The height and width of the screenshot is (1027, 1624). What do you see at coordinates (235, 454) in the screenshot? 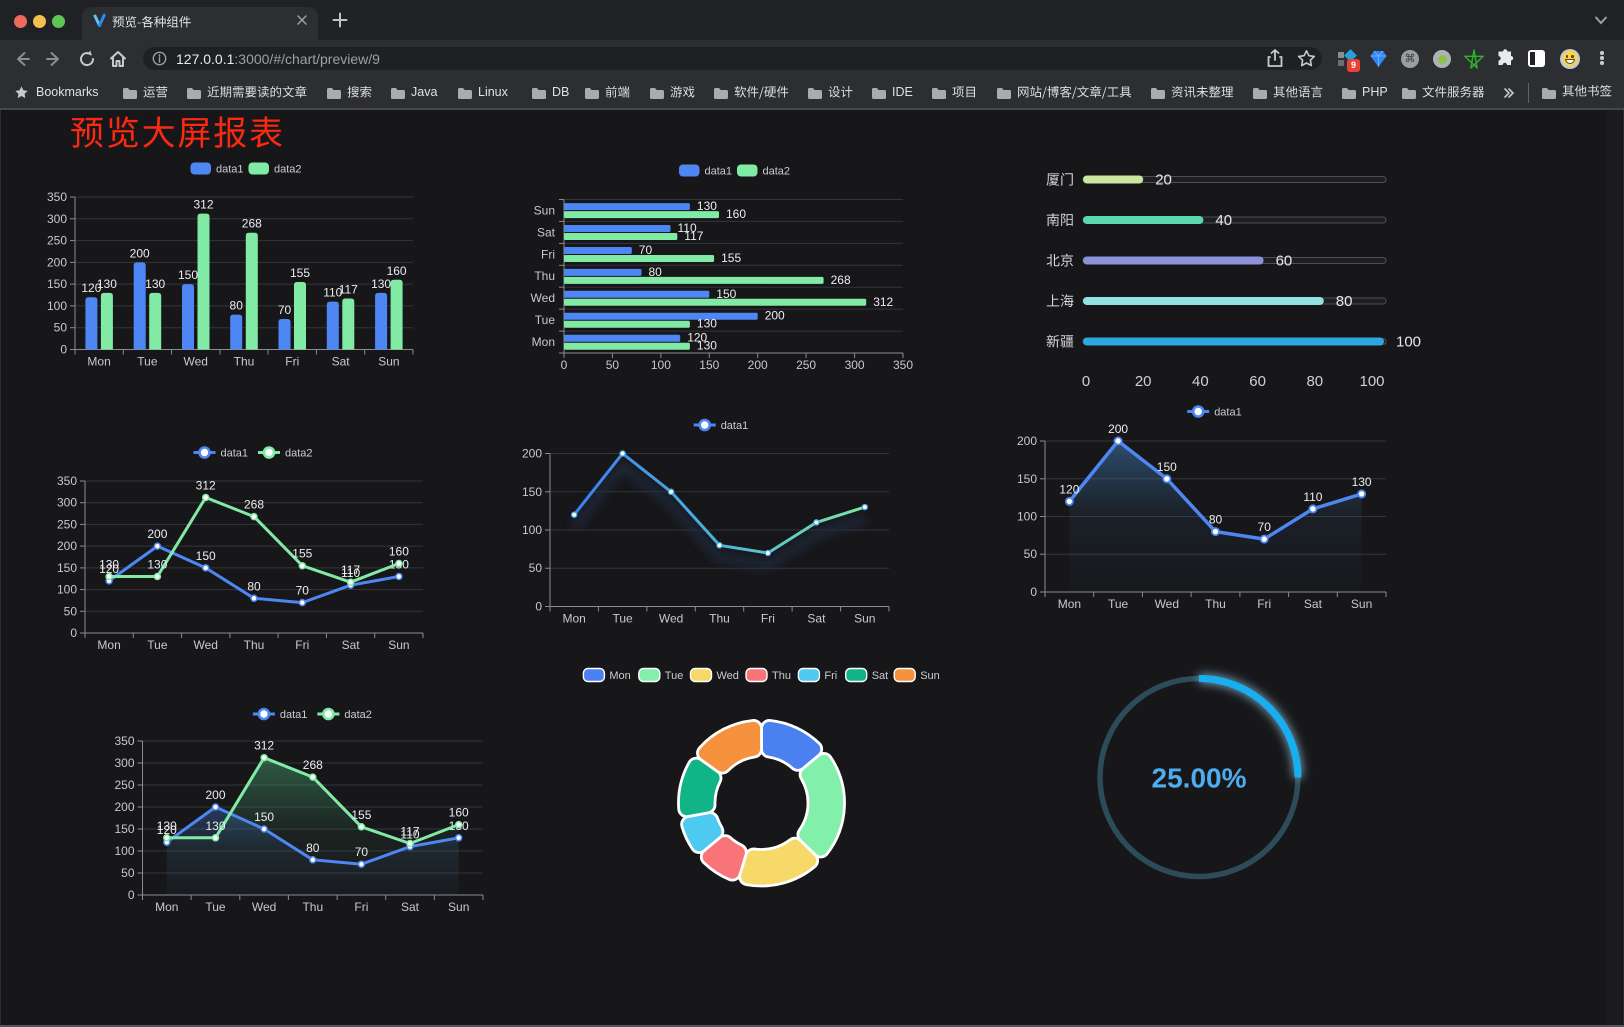
I see `svg-text: data1` at bounding box center [235, 454].